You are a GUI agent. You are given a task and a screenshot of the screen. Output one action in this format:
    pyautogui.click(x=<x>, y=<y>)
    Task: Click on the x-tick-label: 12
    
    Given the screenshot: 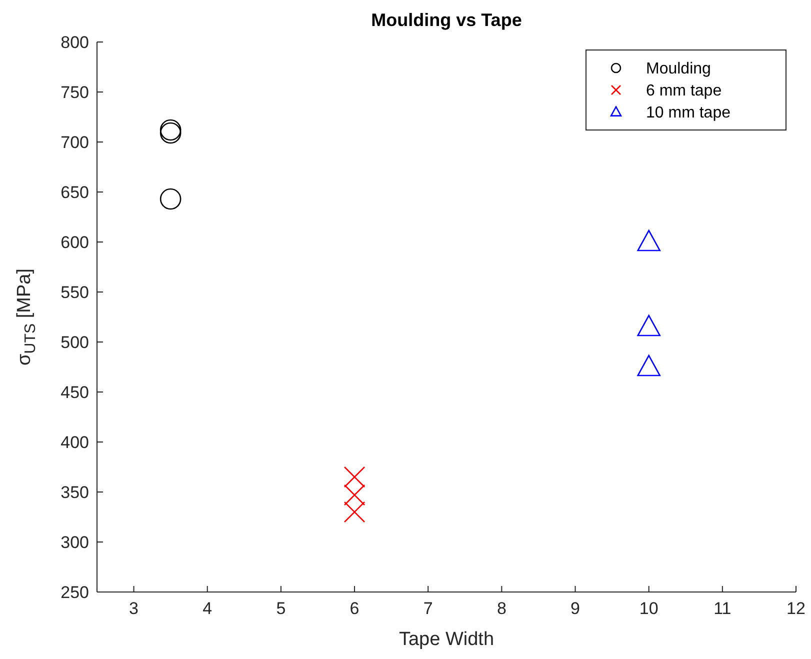 What is the action you would take?
    pyautogui.click(x=796, y=608)
    